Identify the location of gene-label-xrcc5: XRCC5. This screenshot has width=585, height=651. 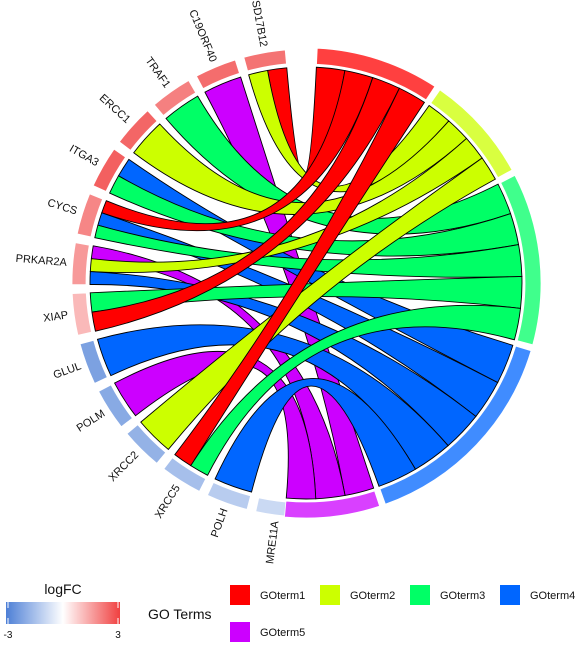
(168, 502).